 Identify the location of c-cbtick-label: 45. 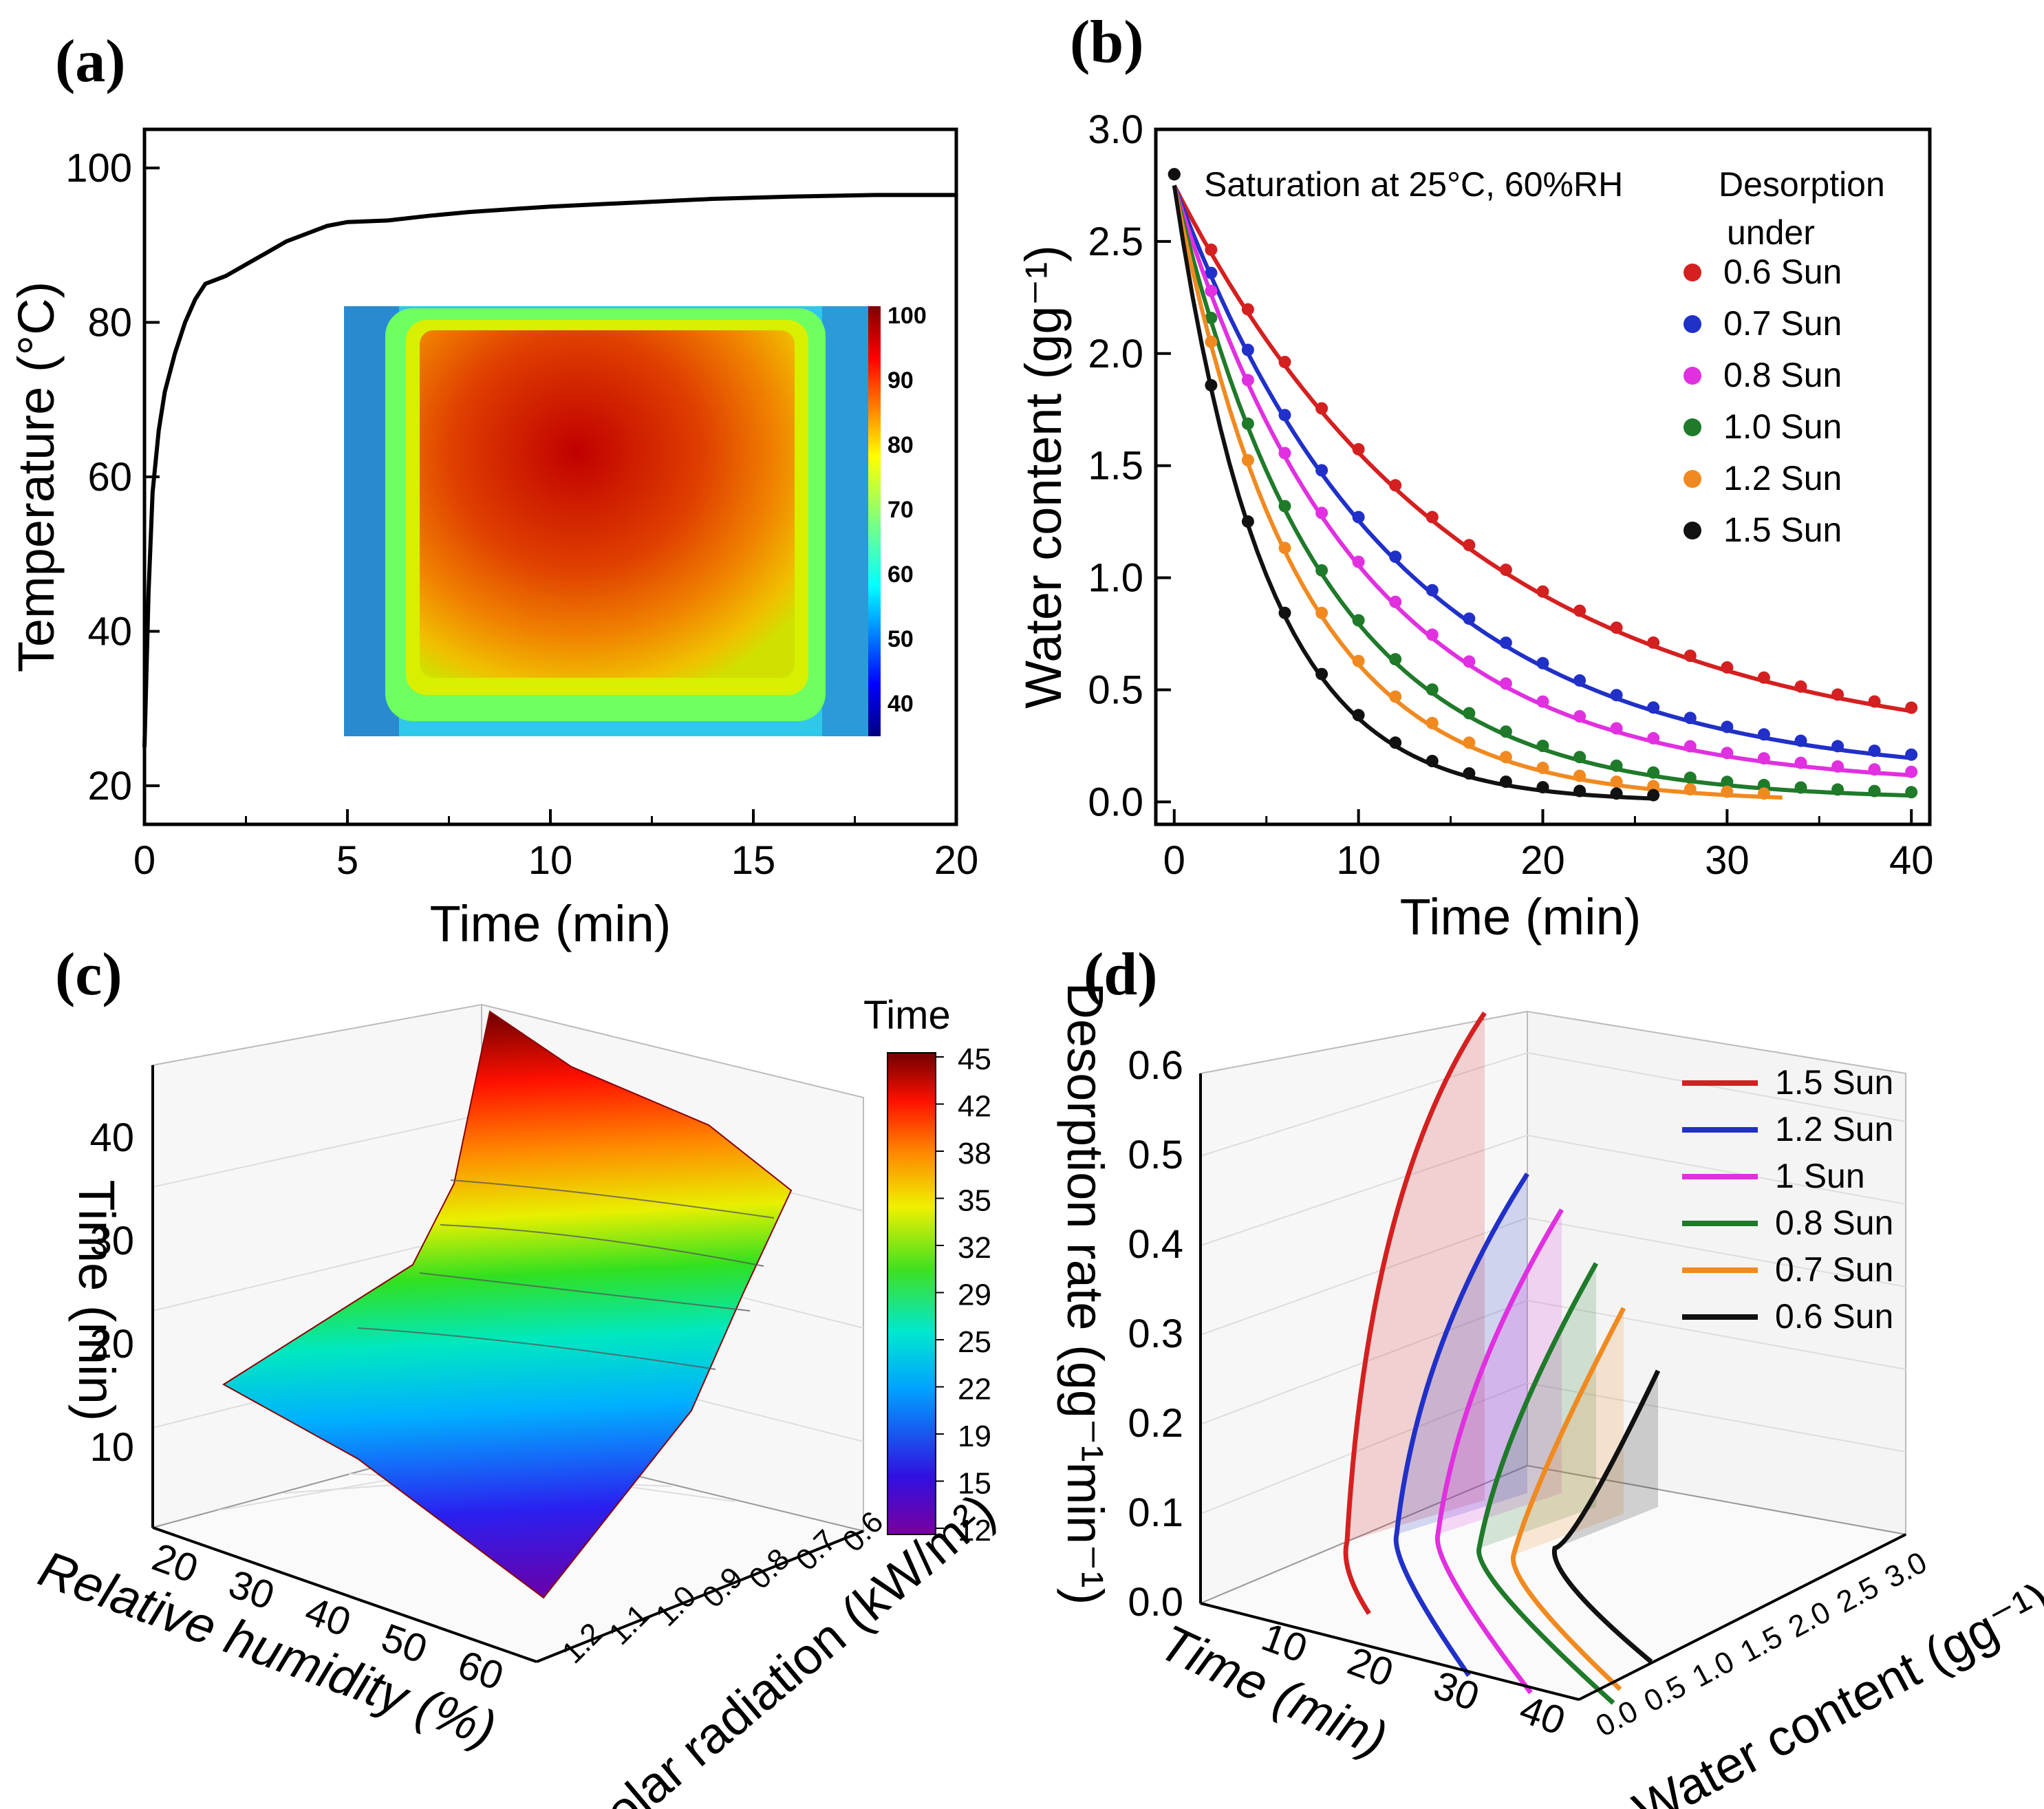
(974, 1059).